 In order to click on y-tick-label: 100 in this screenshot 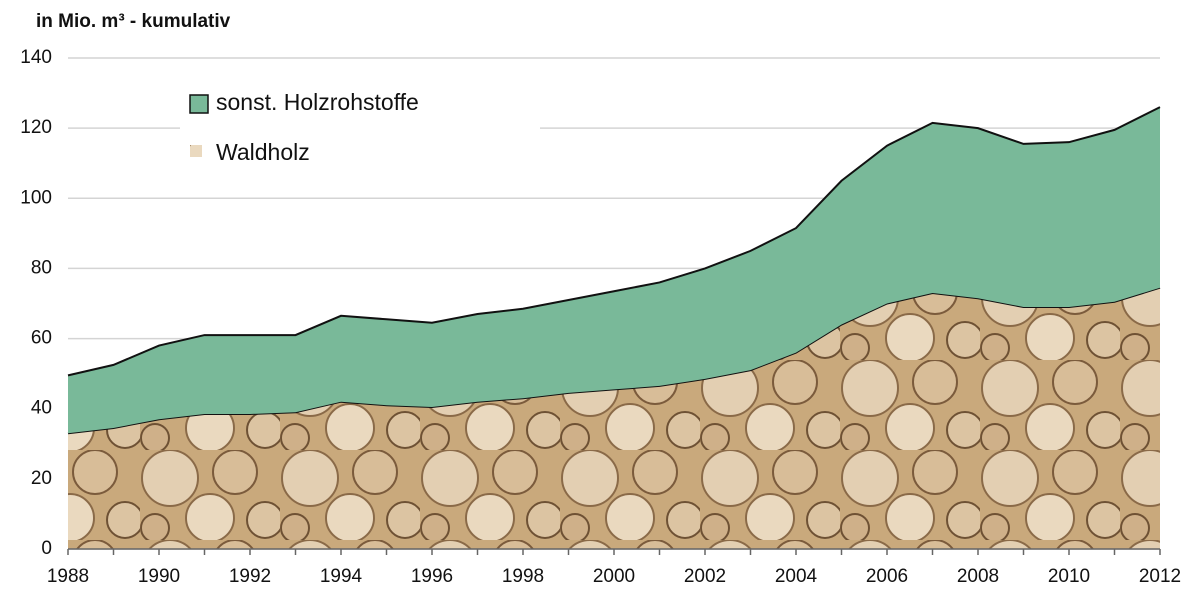, I will do `click(36, 197)`.